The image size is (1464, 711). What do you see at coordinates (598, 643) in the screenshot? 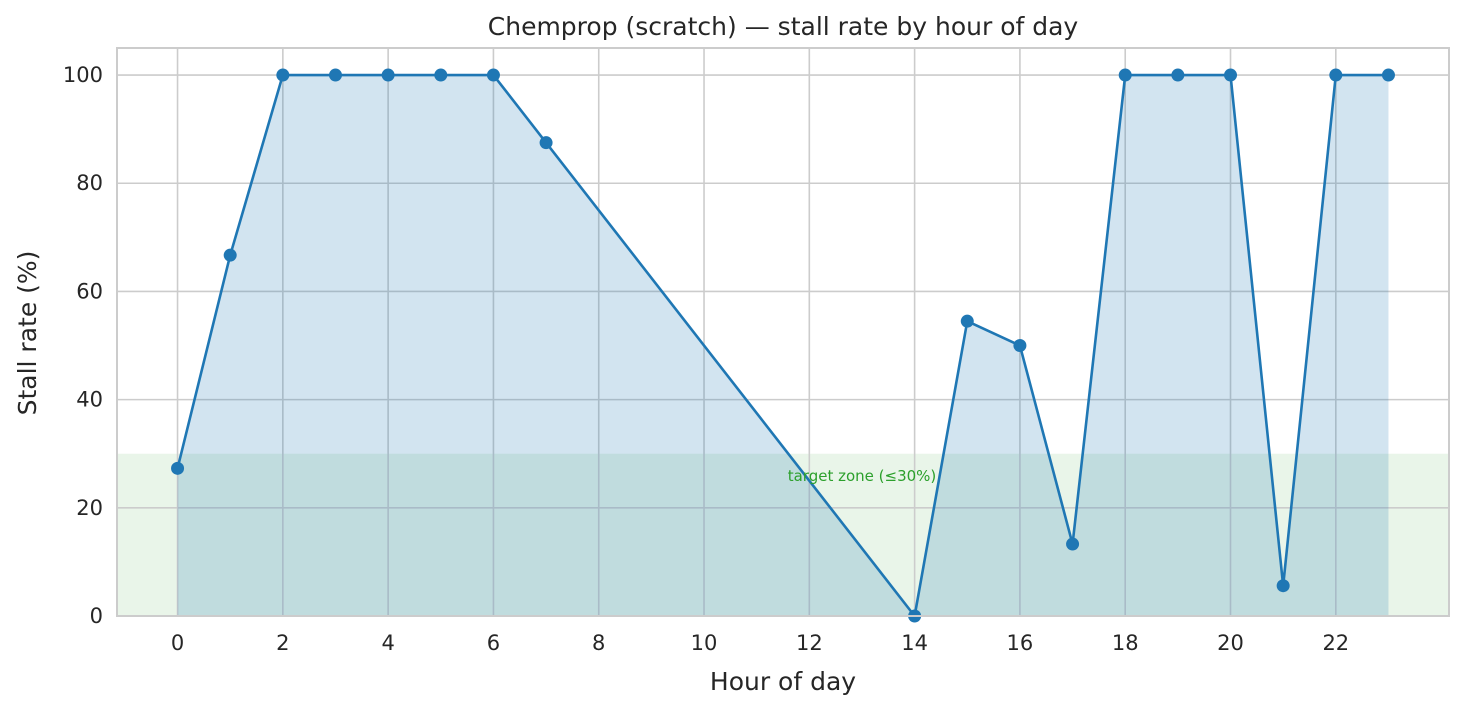
I see `x-tick-label: 8` at bounding box center [598, 643].